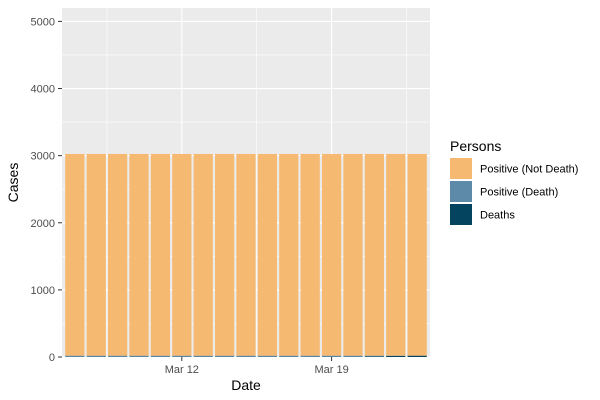 The height and width of the screenshot is (400, 600). What do you see at coordinates (52, 358) in the screenshot?
I see `y-tick-label: 0` at bounding box center [52, 358].